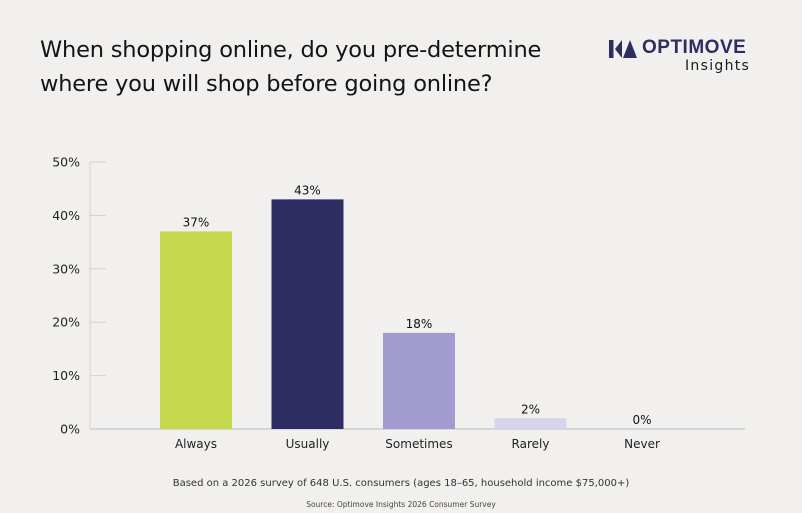 The width and height of the screenshot is (802, 513). Describe the element at coordinates (196, 330) in the screenshot. I see `bar-always` at that location.